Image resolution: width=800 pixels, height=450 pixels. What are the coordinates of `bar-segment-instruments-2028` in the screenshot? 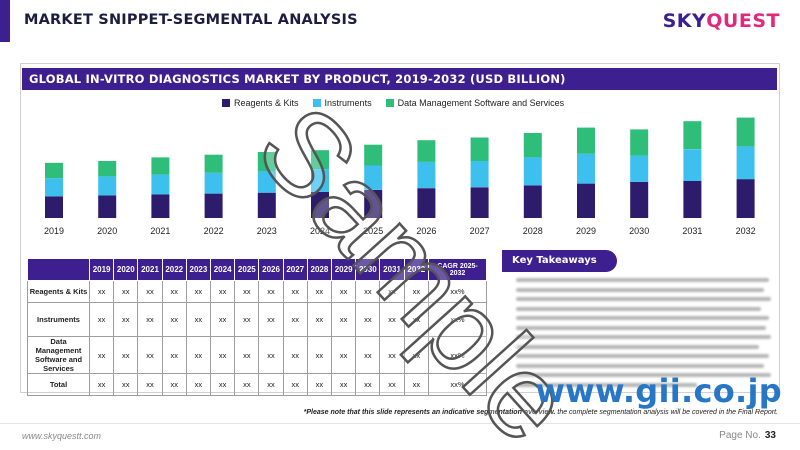 It's located at (532, 171).